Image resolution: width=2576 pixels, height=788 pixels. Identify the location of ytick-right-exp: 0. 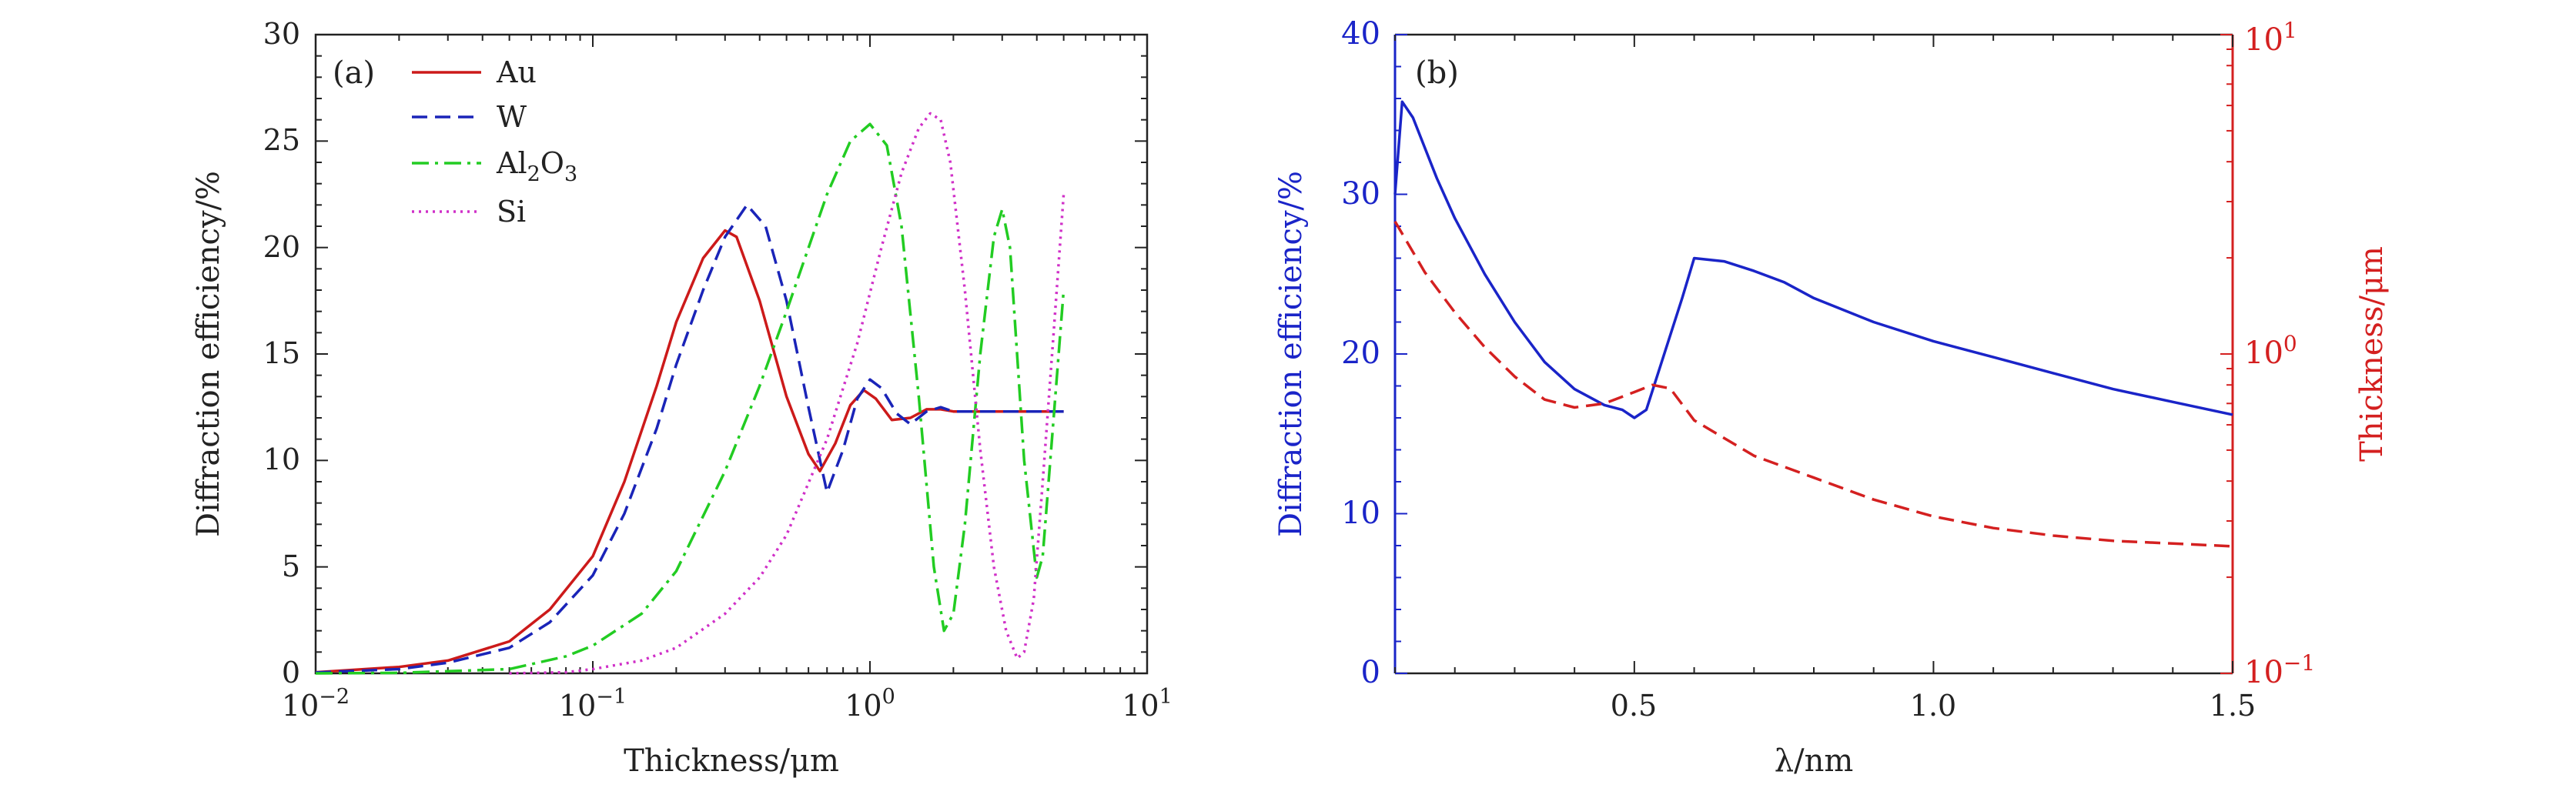
(2290, 343).